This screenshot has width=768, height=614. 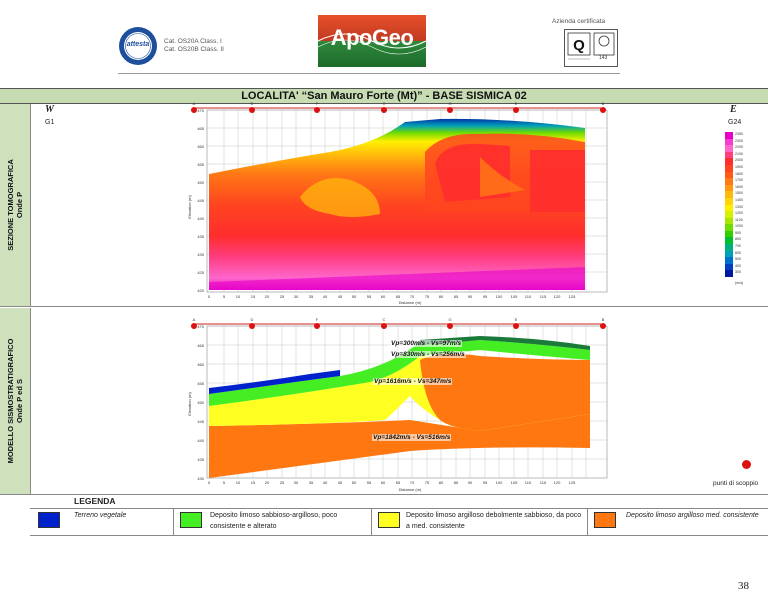 What do you see at coordinates (50, 122) in the screenshot?
I see `geophone-start-label: G1` at bounding box center [50, 122].